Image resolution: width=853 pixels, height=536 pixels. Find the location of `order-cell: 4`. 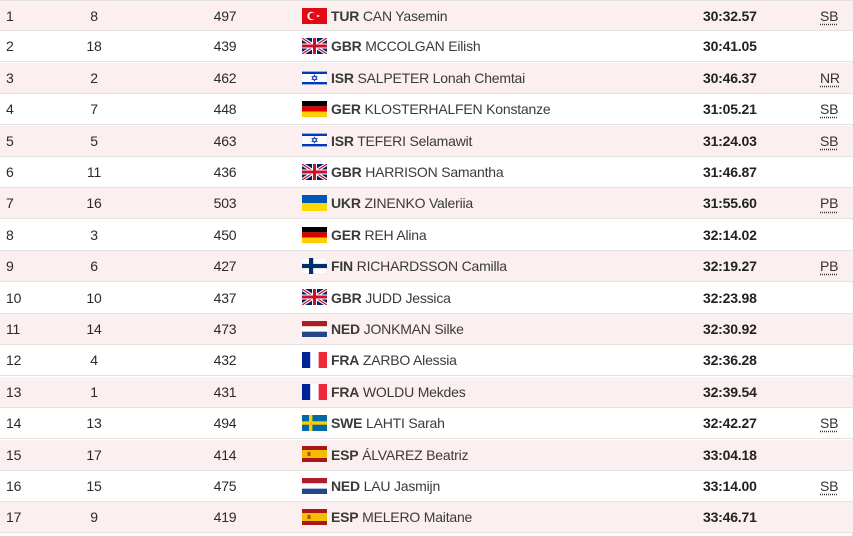

order-cell: 4 is located at coordinates (94, 360).